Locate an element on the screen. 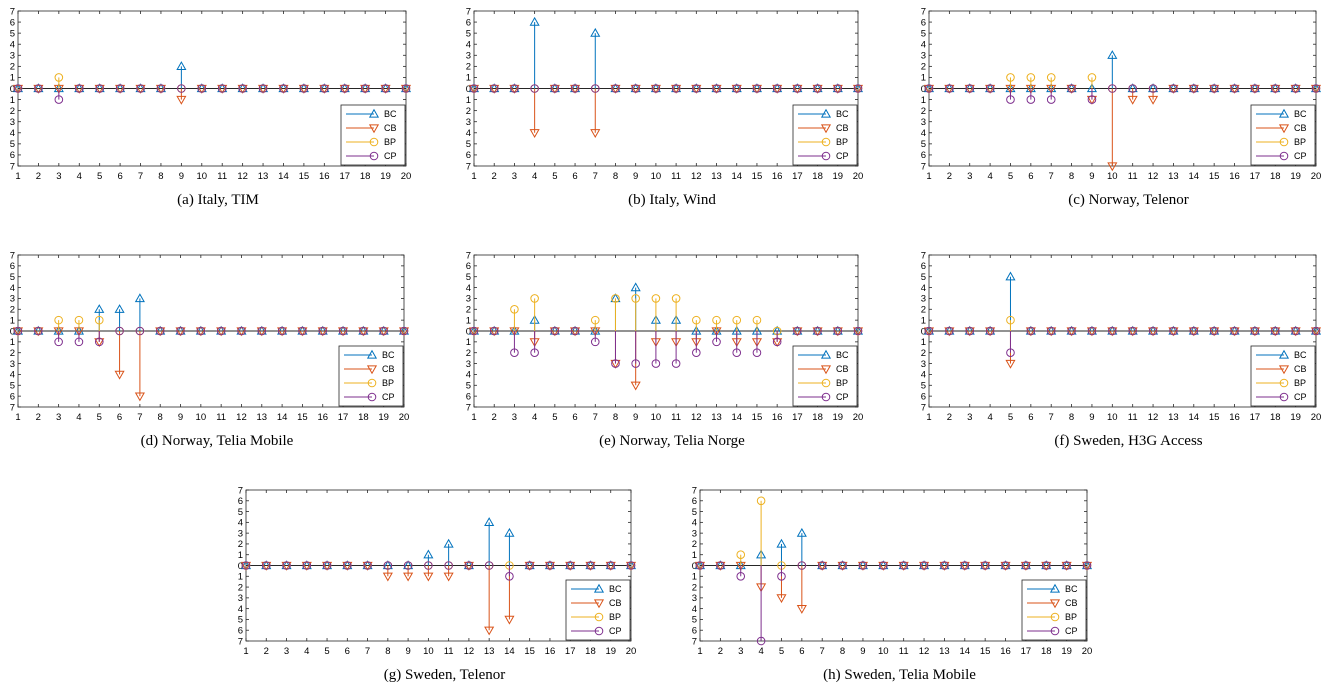 This screenshot has width=1327, height=687. x-tick-label: 18 is located at coordinates (363, 417).